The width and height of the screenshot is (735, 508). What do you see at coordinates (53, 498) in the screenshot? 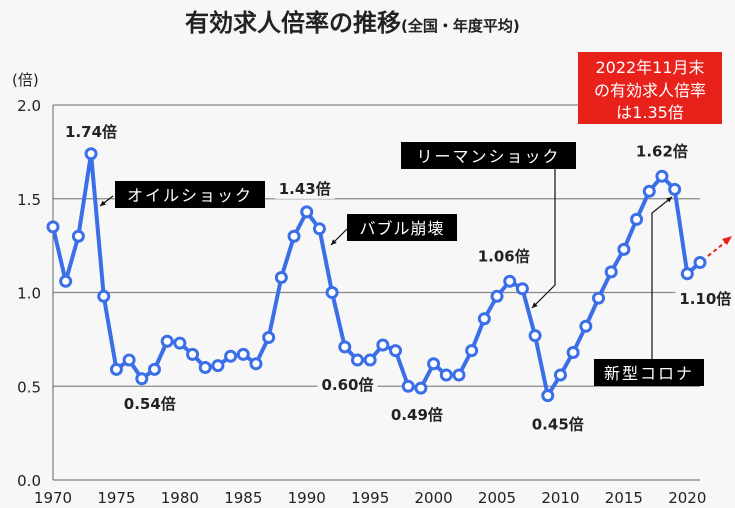
I see `x-tick-label: 1970` at bounding box center [53, 498].